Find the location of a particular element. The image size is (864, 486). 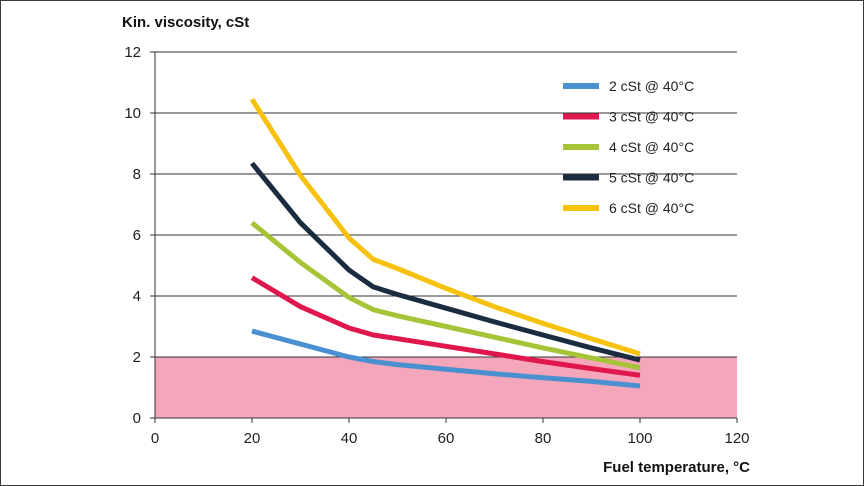

y-tick-label: 10 is located at coordinates (132, 113).